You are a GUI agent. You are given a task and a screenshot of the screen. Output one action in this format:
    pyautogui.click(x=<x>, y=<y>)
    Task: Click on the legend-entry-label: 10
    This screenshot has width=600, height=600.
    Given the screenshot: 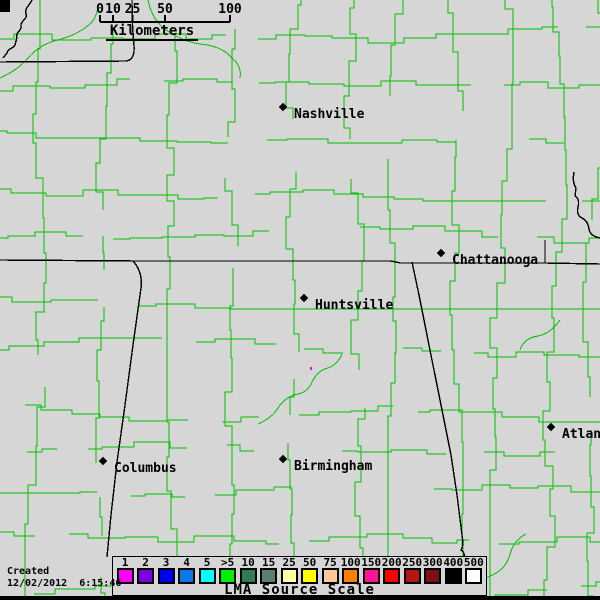 What is the action you would take?
    pyautogui.click(x=248, y=562)
    